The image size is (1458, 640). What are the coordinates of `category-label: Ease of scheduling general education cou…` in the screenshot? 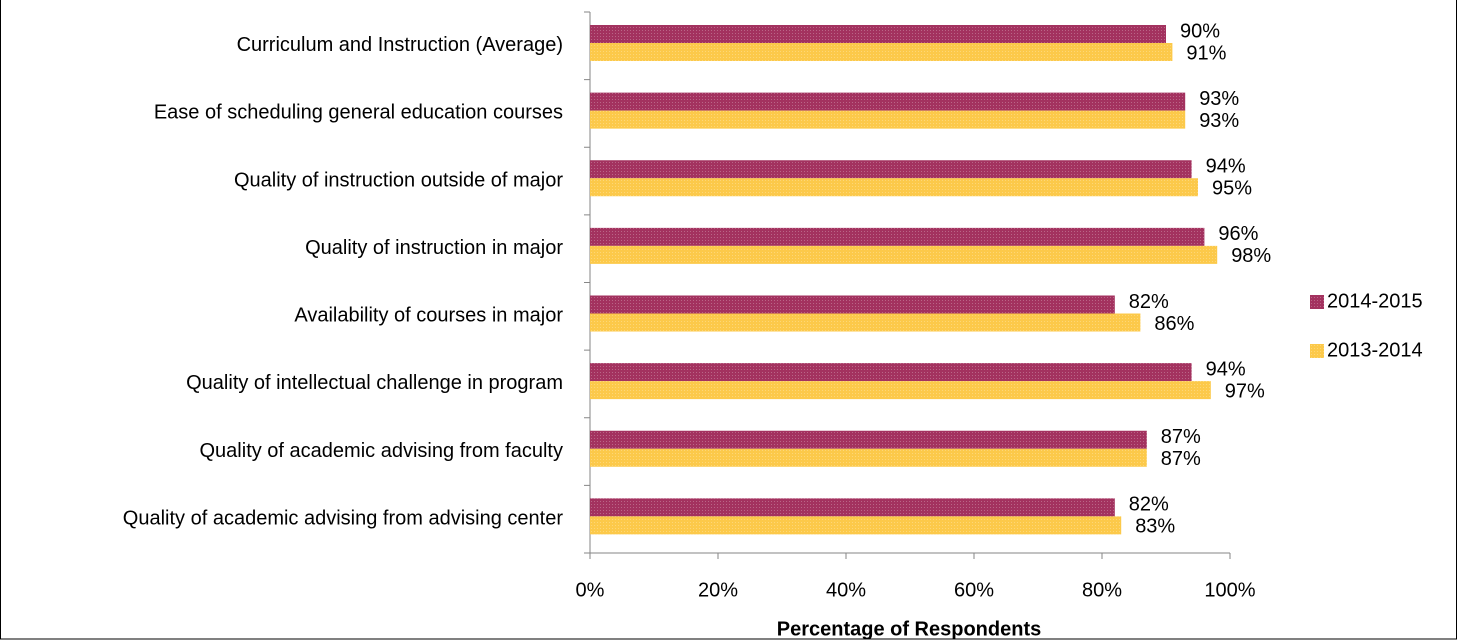 It's located at (358, 113).